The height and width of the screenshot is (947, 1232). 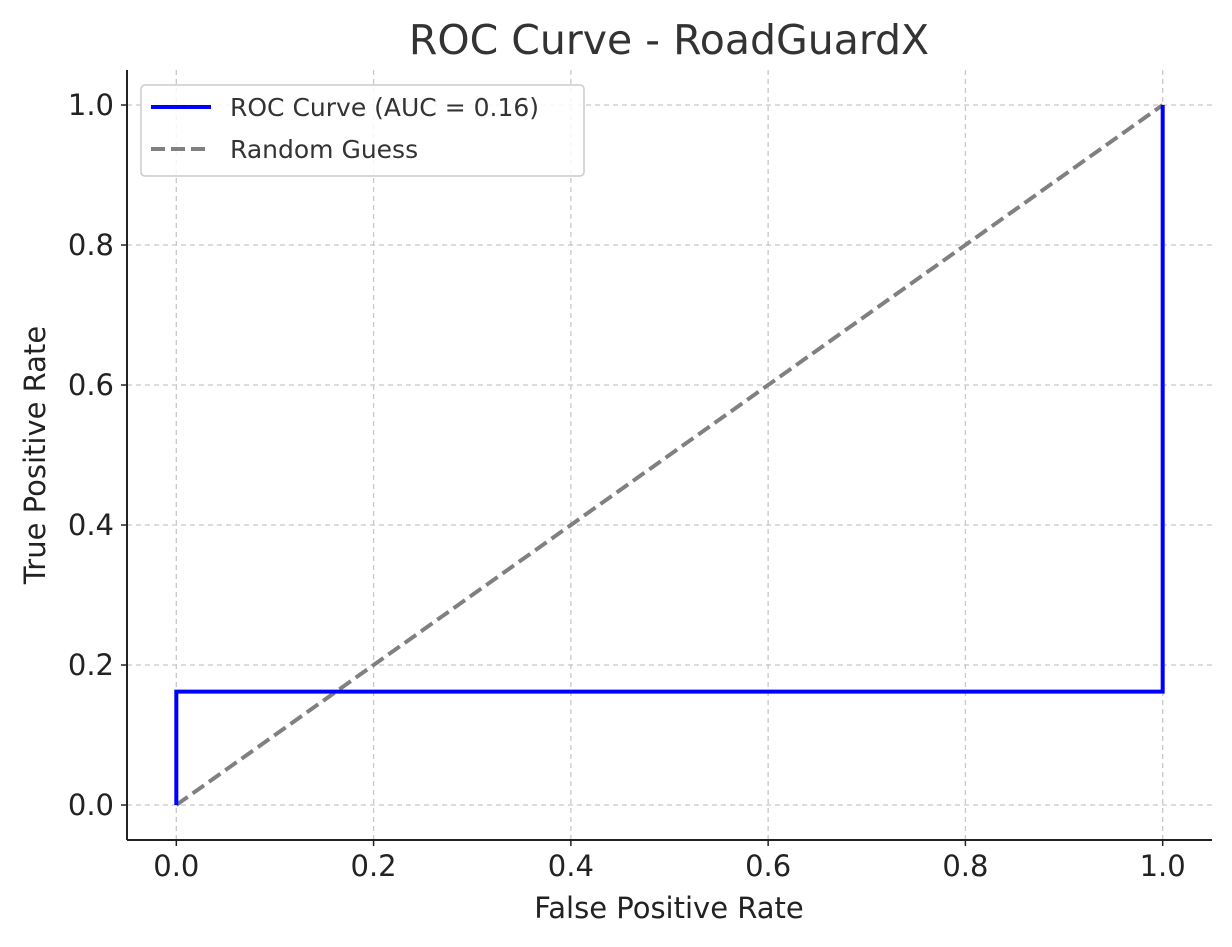 What do you see at coordinates (91, 105) in the screenshot?
I see `y-tick-label: 1.0` at bounding box center [91, 105].